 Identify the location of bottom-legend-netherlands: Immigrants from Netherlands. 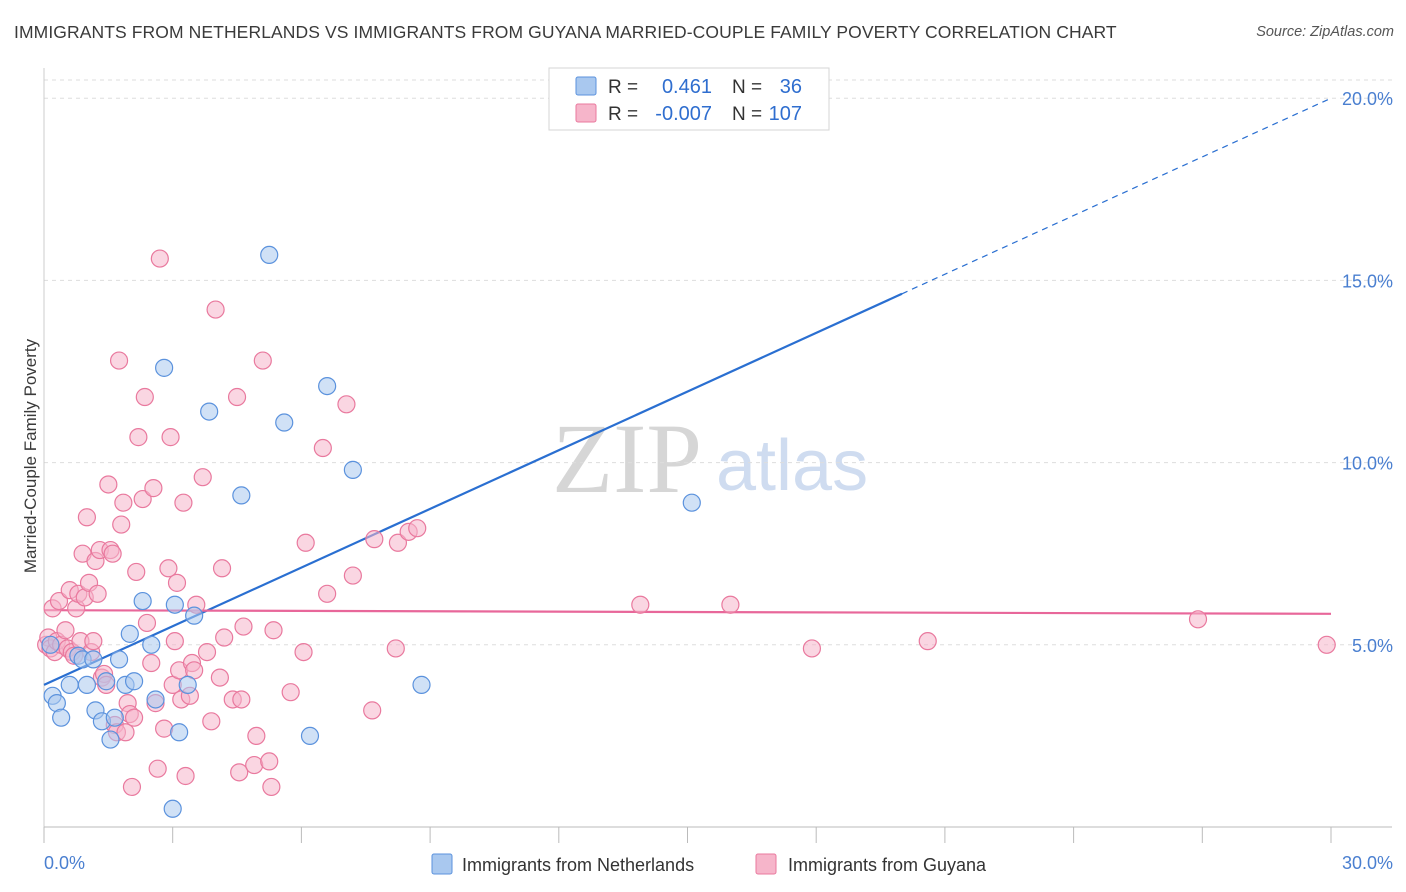
(578, 865).